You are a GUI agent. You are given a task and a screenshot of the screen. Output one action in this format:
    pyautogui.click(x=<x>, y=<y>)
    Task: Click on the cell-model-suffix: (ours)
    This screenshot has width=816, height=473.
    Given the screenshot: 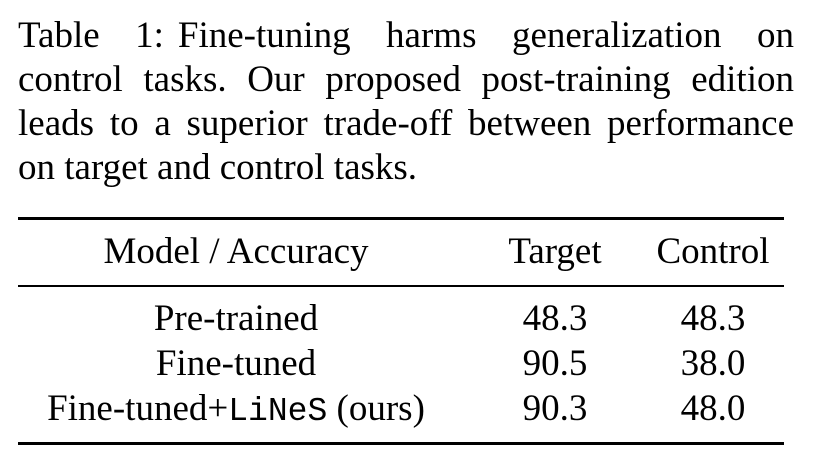 What is the action you would take?
    pyautogui.click(x=376, y=408)
    